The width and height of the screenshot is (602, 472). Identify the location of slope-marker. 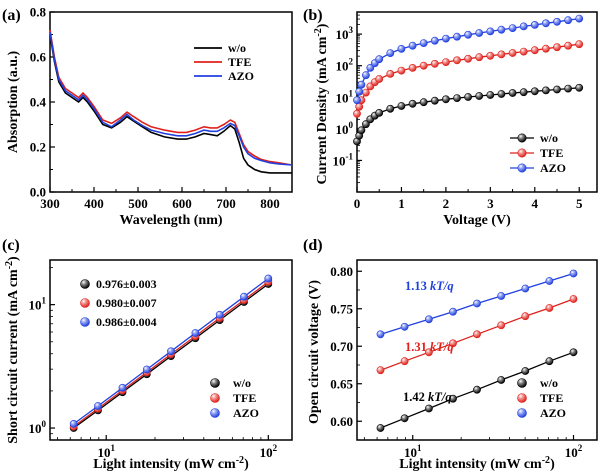
(85, 303).